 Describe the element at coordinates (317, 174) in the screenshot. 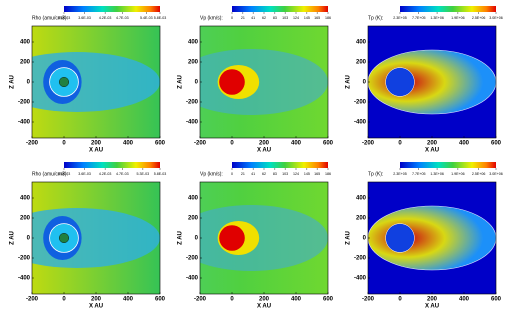

I see `colorbar-tick-label: 165` at that location.